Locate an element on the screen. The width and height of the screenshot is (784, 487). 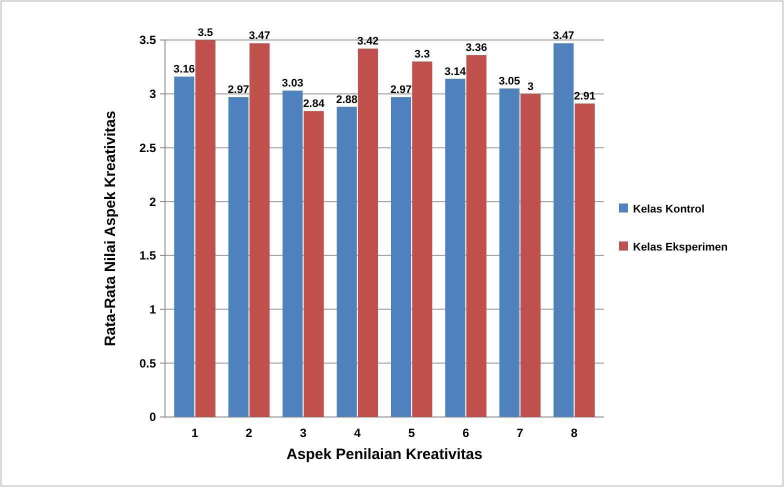
data-label: 3.14 is located at coordinates (455, 72).